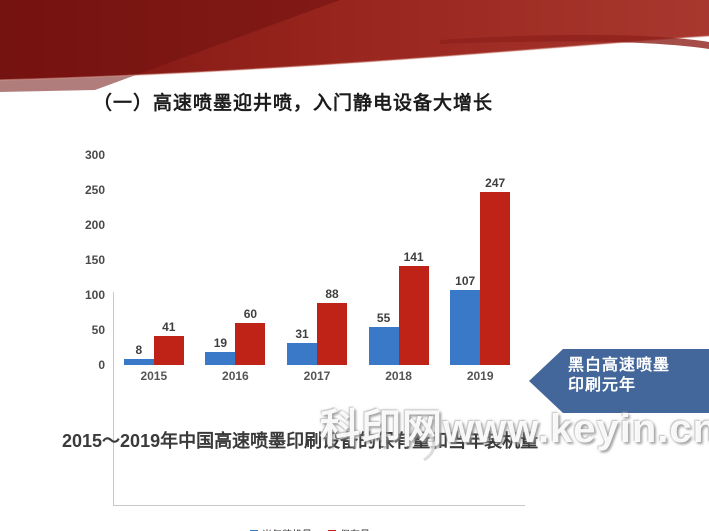  What do you see at coordinates (250, 314) in the screenshot?
I see `bar-value-label: 60` at bounding box center [250, 314].